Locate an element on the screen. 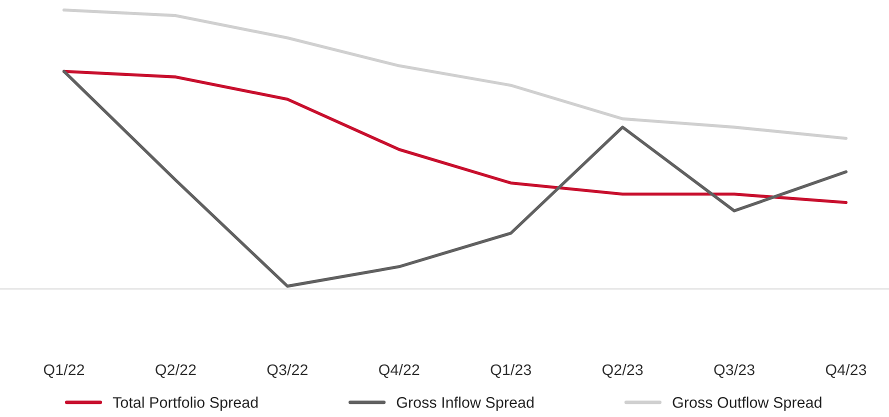  legend-label: Gross Outflow Spread is located at coordinates (747, 403).